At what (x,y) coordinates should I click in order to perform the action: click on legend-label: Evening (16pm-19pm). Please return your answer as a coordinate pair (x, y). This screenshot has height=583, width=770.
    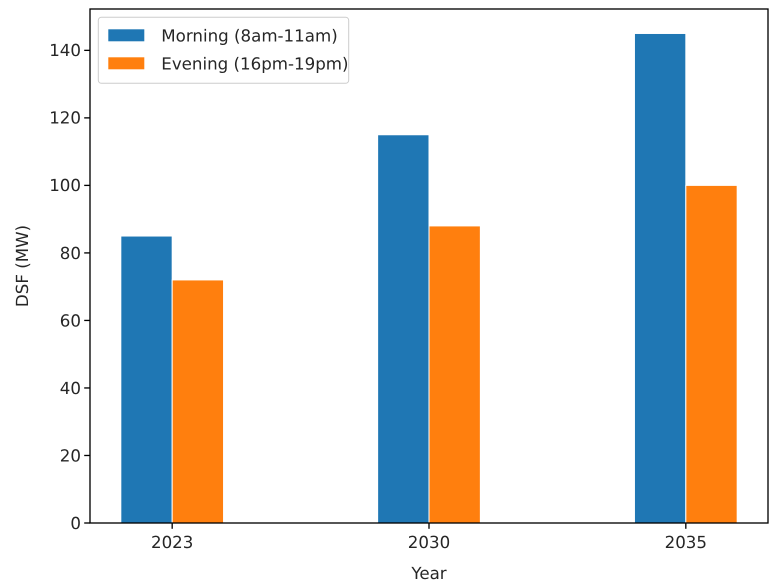
    Looking at the image, I should click on (255, 64).